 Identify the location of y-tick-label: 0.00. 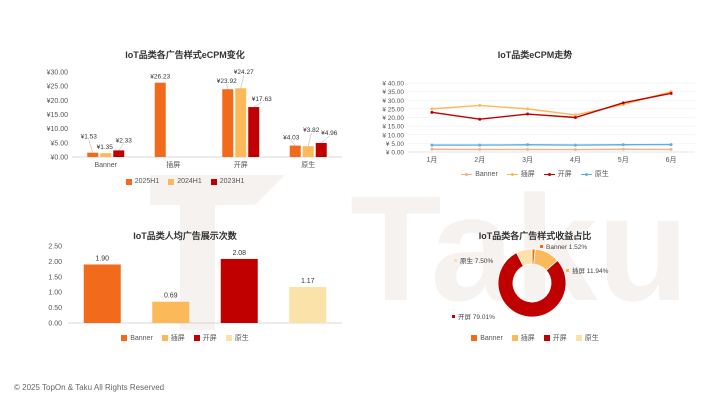
(55, 324).